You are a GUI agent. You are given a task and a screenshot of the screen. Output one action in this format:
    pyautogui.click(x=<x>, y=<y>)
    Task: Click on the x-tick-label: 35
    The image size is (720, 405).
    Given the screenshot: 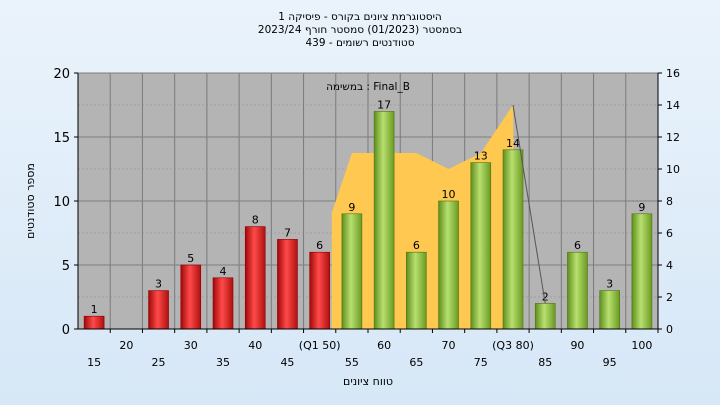 What is the action you would take?
    pyautogui.click(x=223, y=362)
    